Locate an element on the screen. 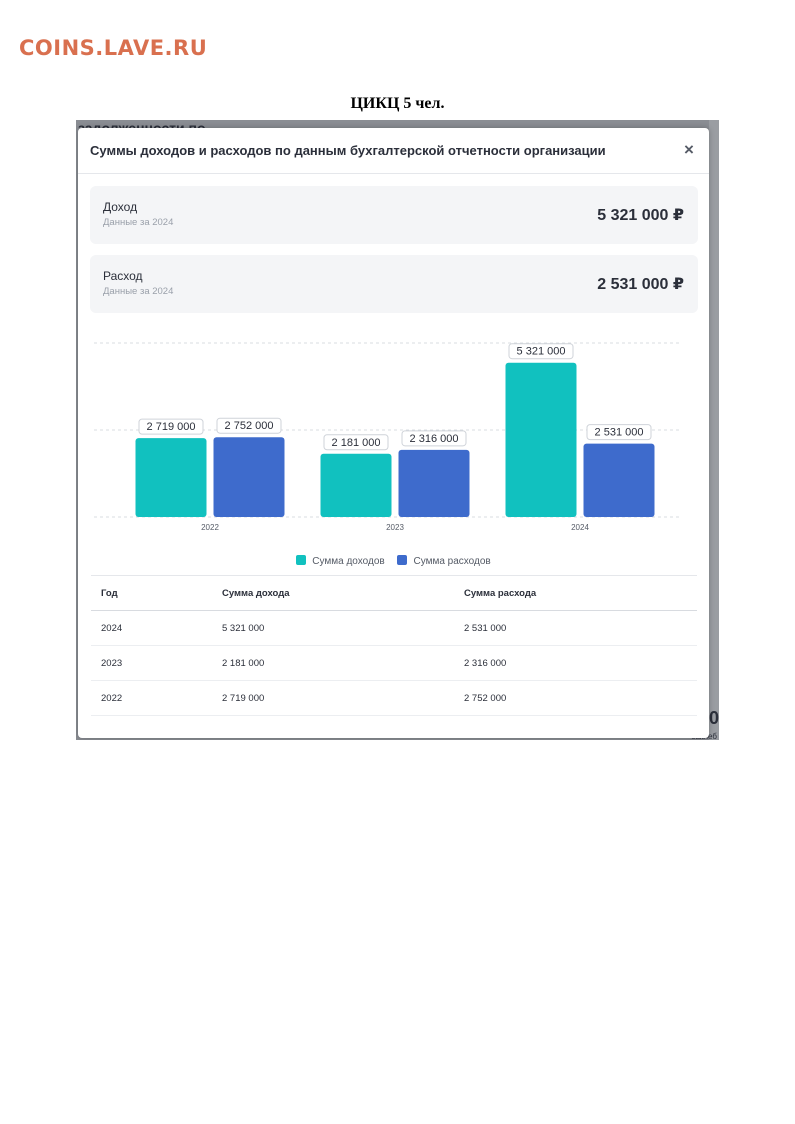 Image resolution: width=795 pixels, height=1124 pixels. bar-income-2023 is located at coordinates (356, 485).